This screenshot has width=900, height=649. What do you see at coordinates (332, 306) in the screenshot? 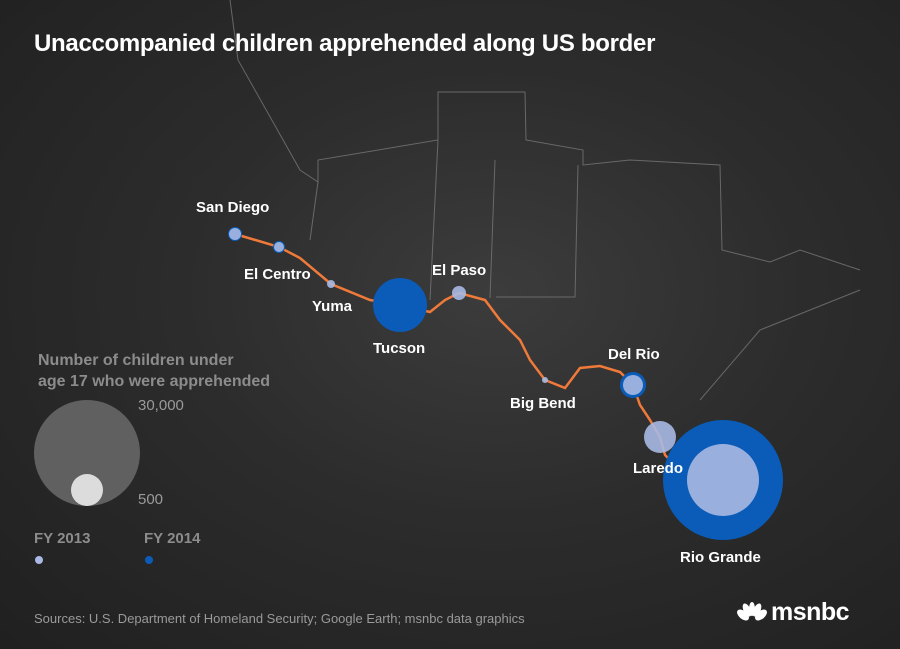
I see `site-label: Yuma` at bounding box center [332, 306].